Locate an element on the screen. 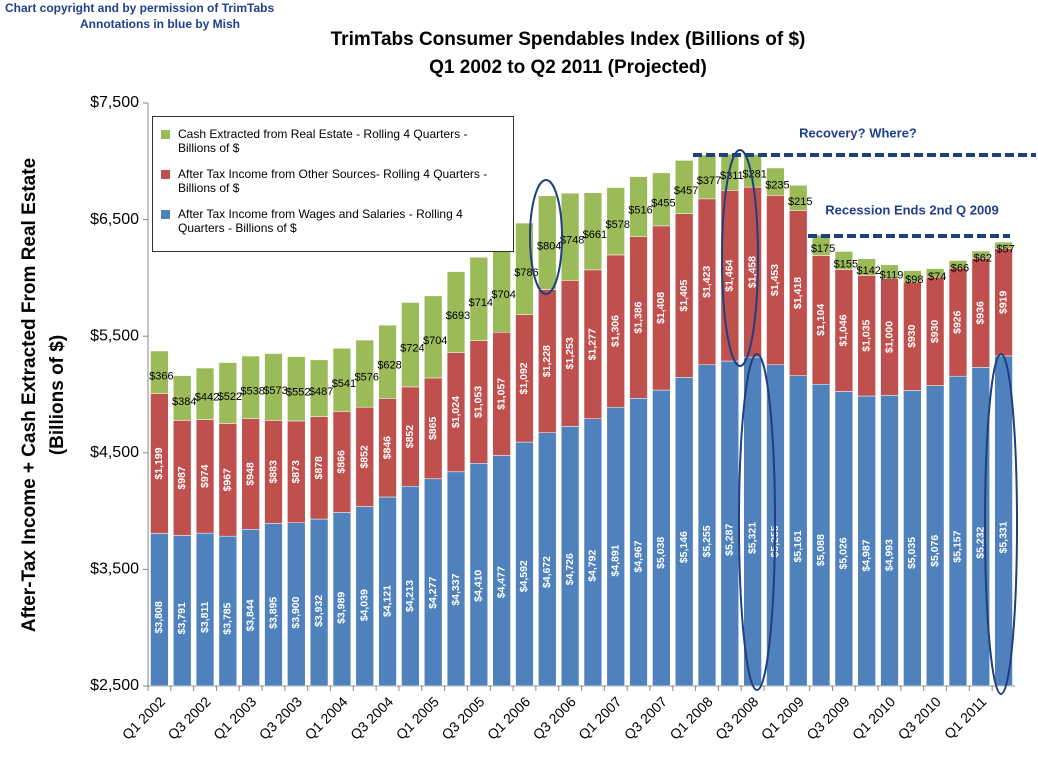  y-axis-label: (Billions of $) is located at coordinates (57, 395).